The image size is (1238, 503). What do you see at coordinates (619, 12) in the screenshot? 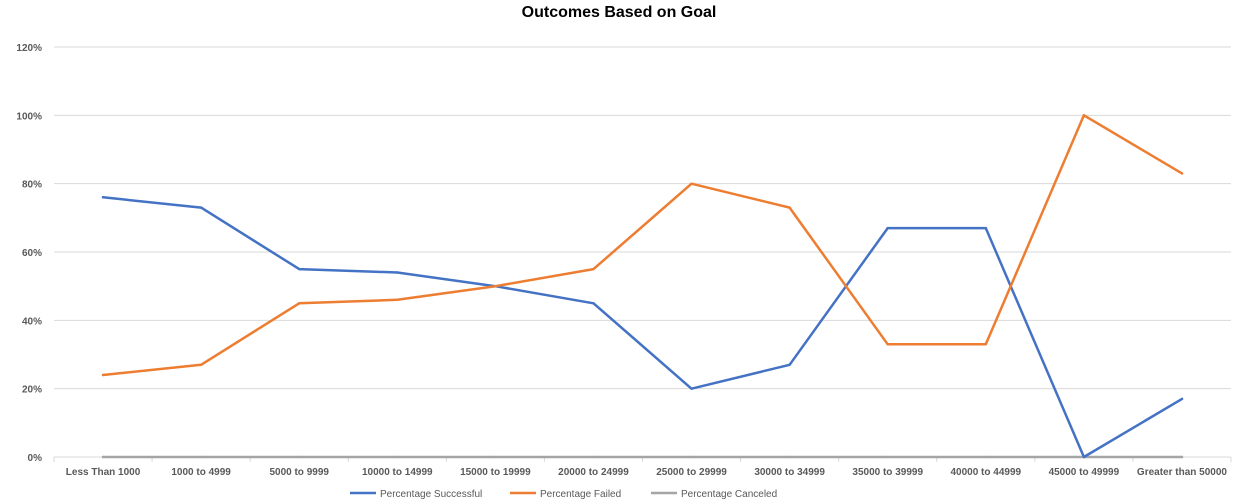
I see `chart-title: Outcomes Based on Goal` at bounding box center [619, 12].